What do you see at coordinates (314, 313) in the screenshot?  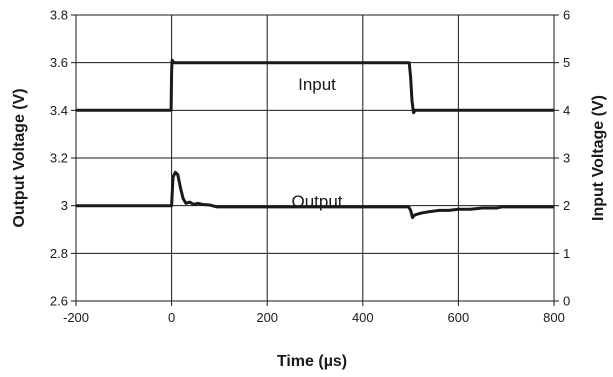 I see `x-axis-ticks: -200 0 200 400 600 800` at bounding box center [314, 313].